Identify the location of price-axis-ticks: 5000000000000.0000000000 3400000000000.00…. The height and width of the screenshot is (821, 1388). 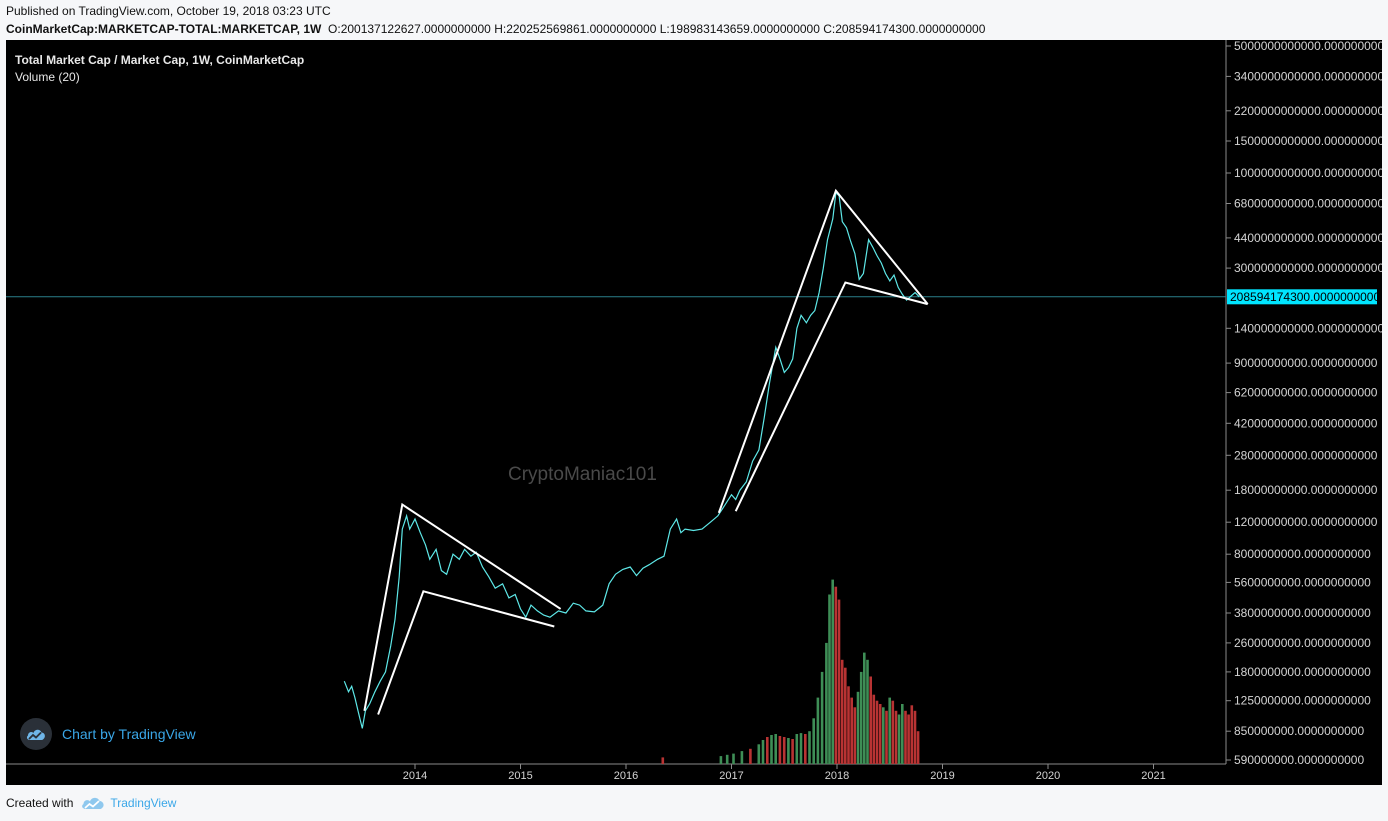
(1304, 403).